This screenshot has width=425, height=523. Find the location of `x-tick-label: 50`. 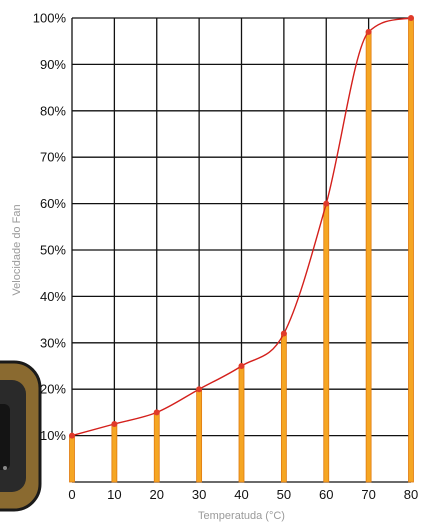

x-tick-label: 50 is located at coordinates (284, 494).